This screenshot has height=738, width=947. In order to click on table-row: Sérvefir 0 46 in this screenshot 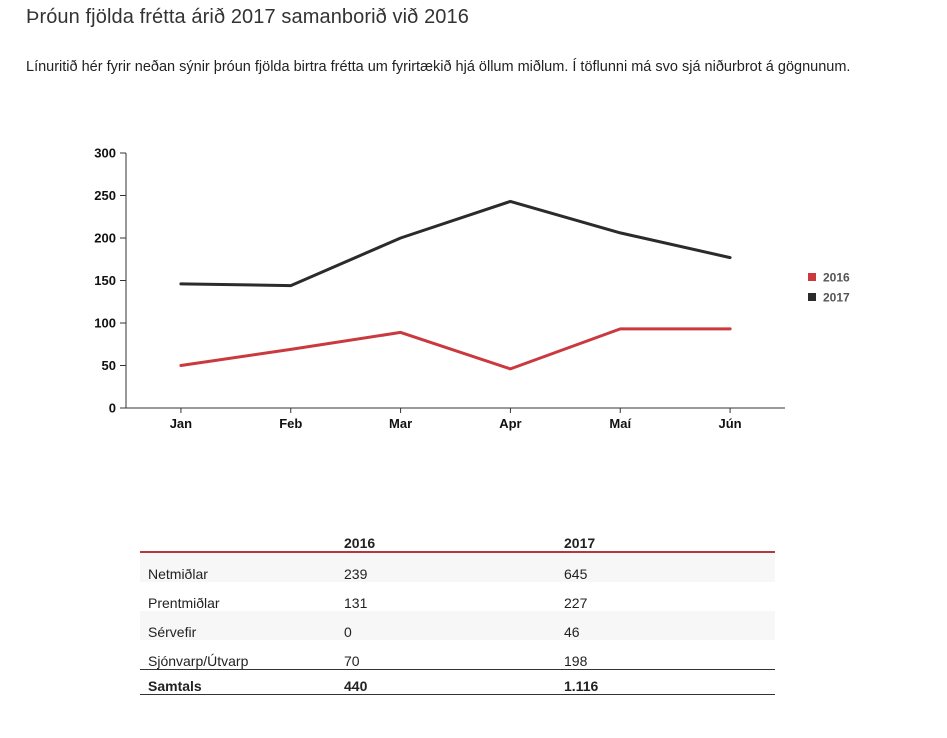, I will do `click(457, 625)`.